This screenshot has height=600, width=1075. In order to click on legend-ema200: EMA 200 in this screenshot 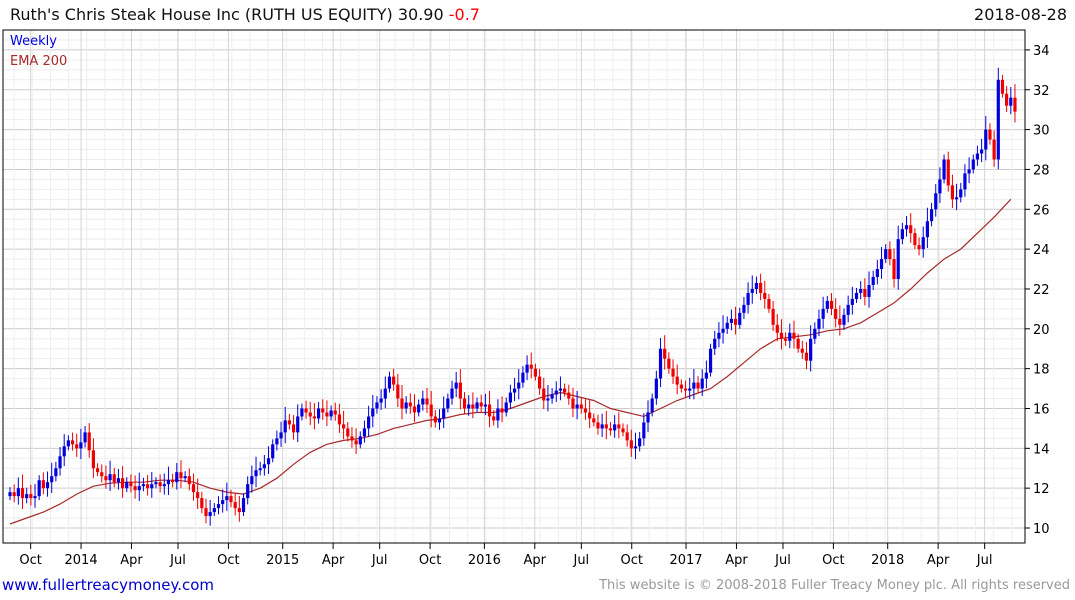, I will do `click(38, 61)`.